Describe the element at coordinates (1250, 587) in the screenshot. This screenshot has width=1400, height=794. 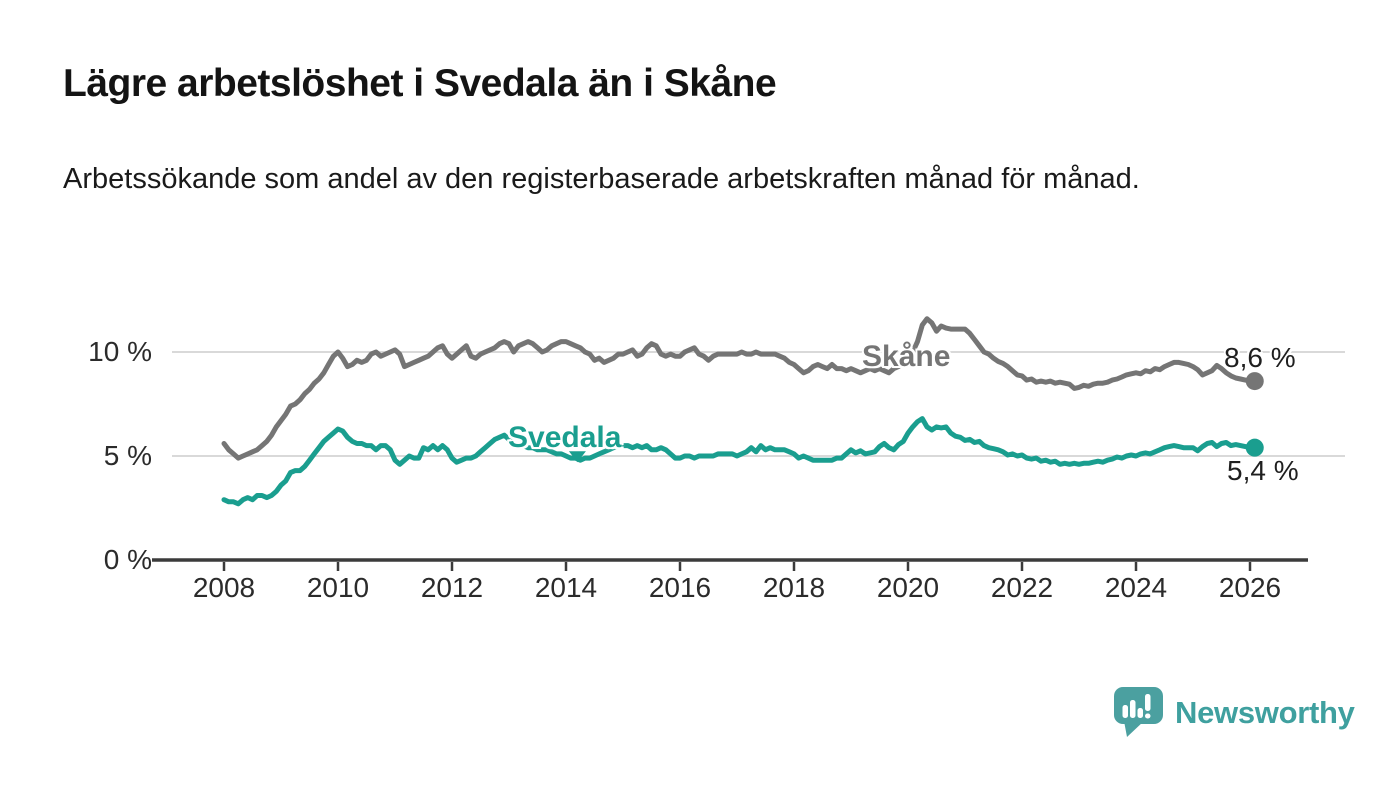
I see `x-tick-label: 2026` at that location.